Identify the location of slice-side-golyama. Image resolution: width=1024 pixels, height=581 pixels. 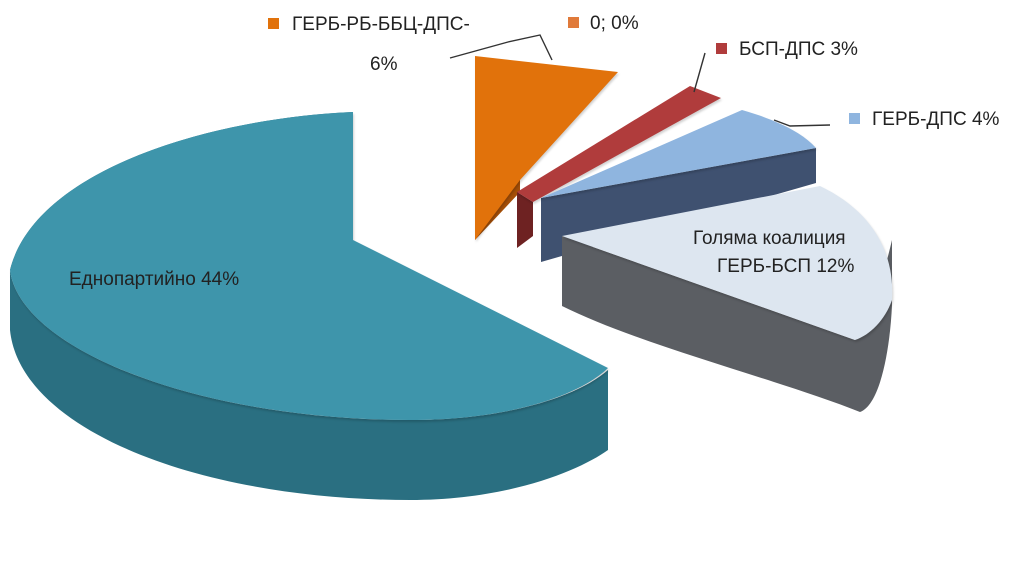
(727, 324).